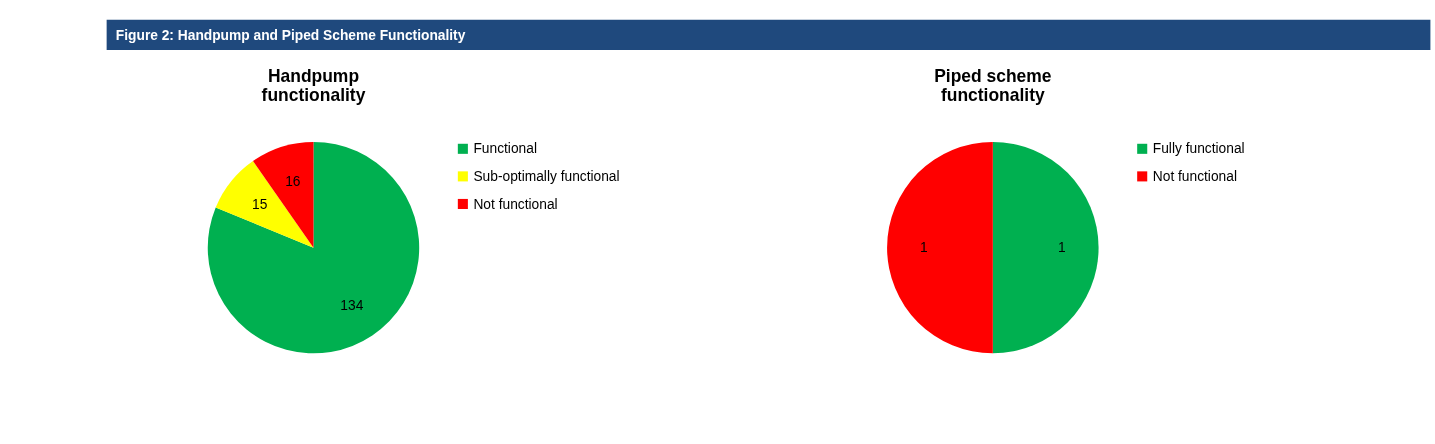  What do you see at coordinates (352, 305) in the screenshot?
I see `data-label: 134` at bounding box center [352, 305].